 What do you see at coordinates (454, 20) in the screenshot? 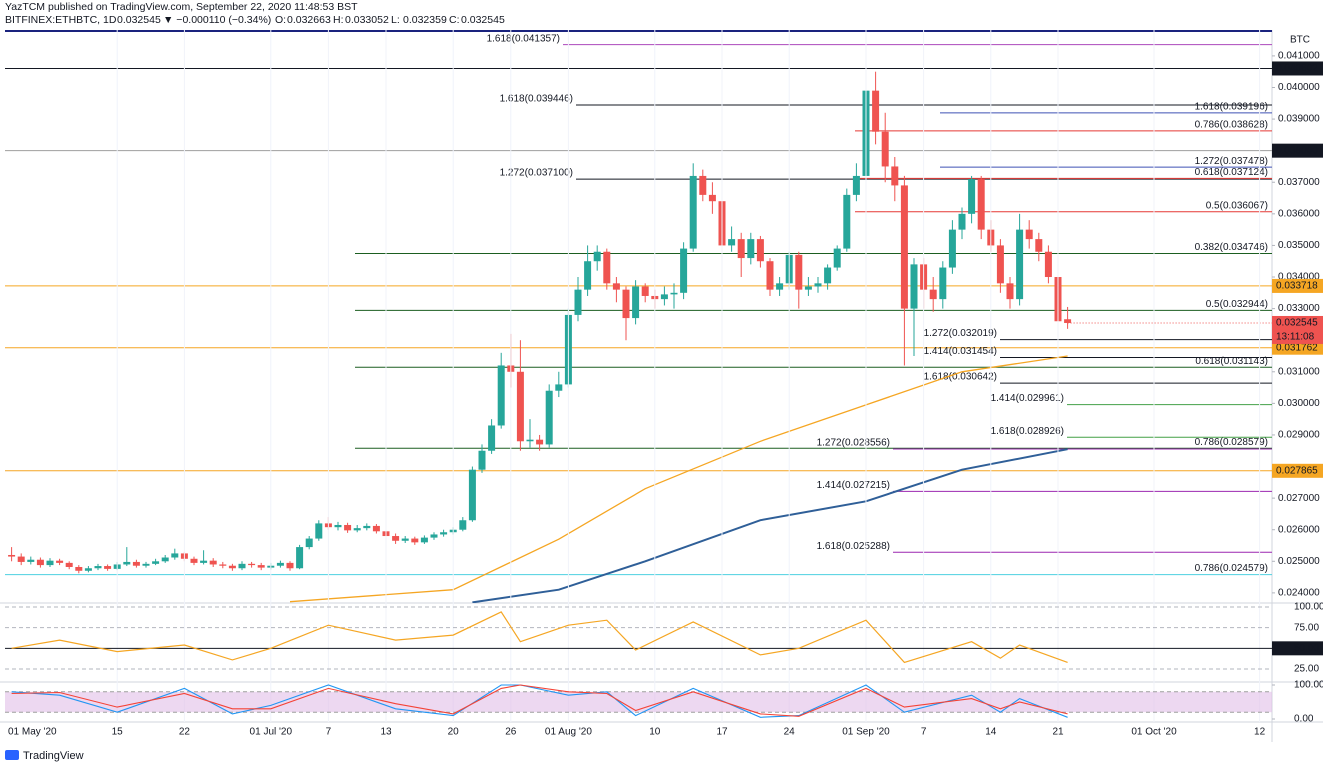
I see `header-text: C:` at bounding box center [454, 20].